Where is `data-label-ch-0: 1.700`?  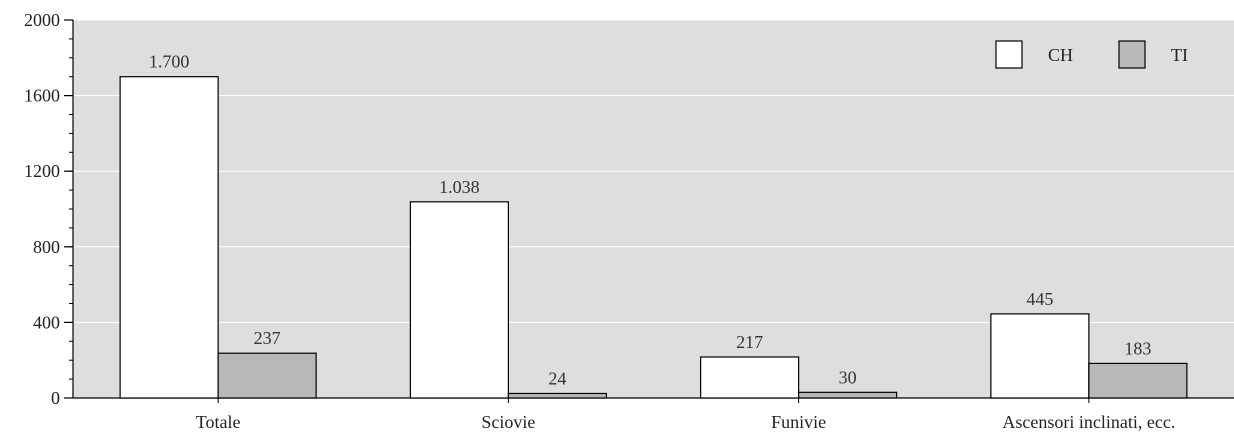
data-label-ch-0: 1.700 is located at coordinates (169, 62).